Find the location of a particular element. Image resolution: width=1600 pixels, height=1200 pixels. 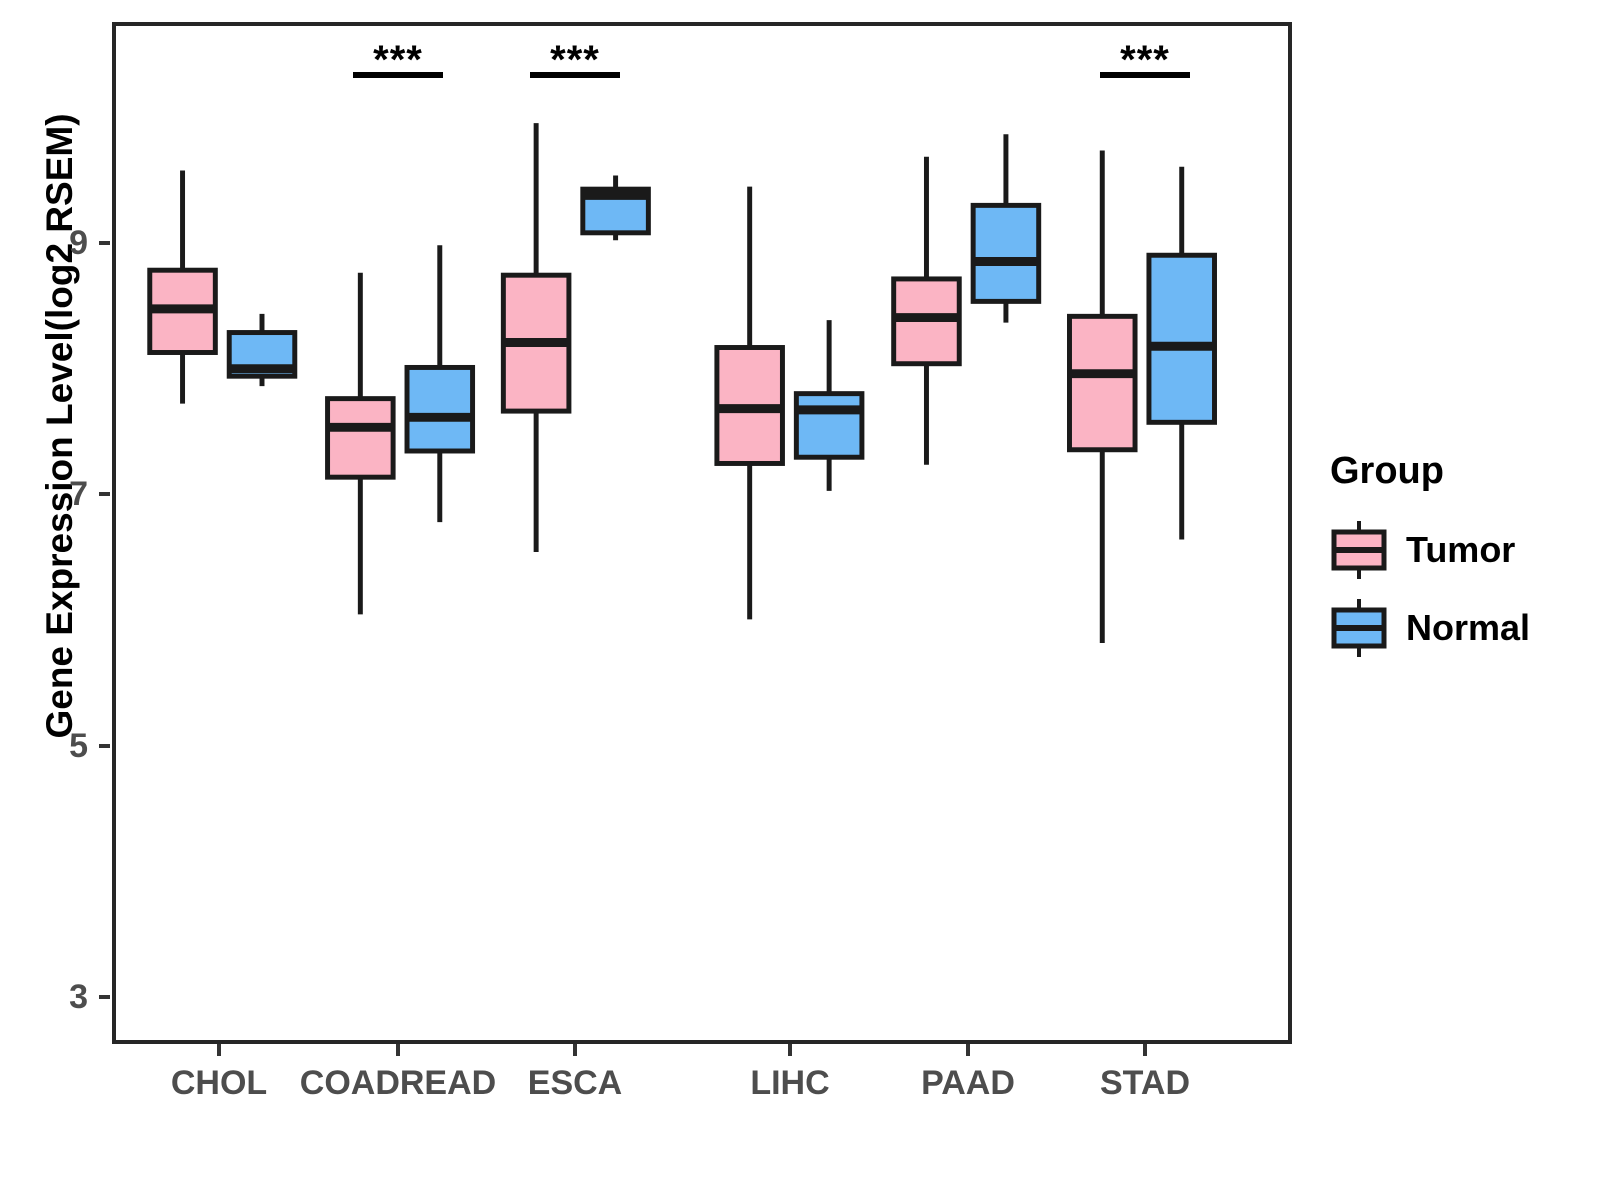

legend-item-tumor: Tumor is located at coordinates (1455, 550).